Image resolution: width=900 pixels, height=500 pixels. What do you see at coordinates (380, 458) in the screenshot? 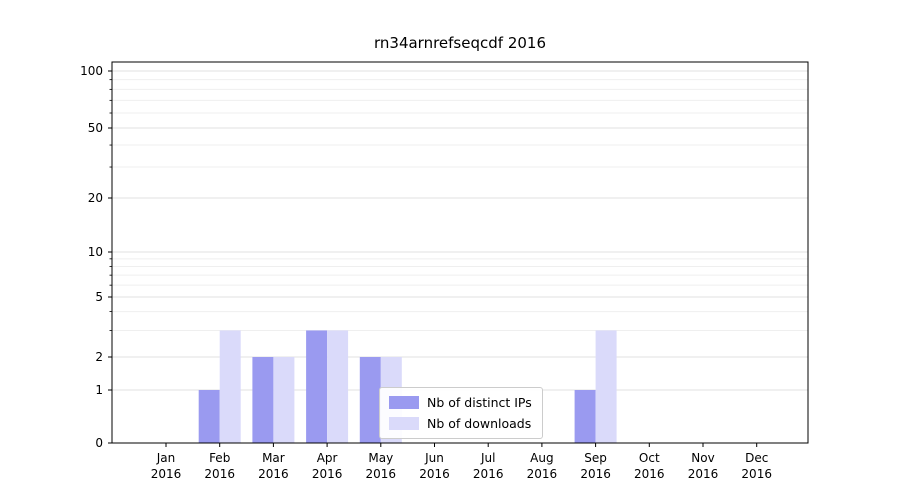
I see `x-tick-label-month: May` at bounding box center [380, 458].